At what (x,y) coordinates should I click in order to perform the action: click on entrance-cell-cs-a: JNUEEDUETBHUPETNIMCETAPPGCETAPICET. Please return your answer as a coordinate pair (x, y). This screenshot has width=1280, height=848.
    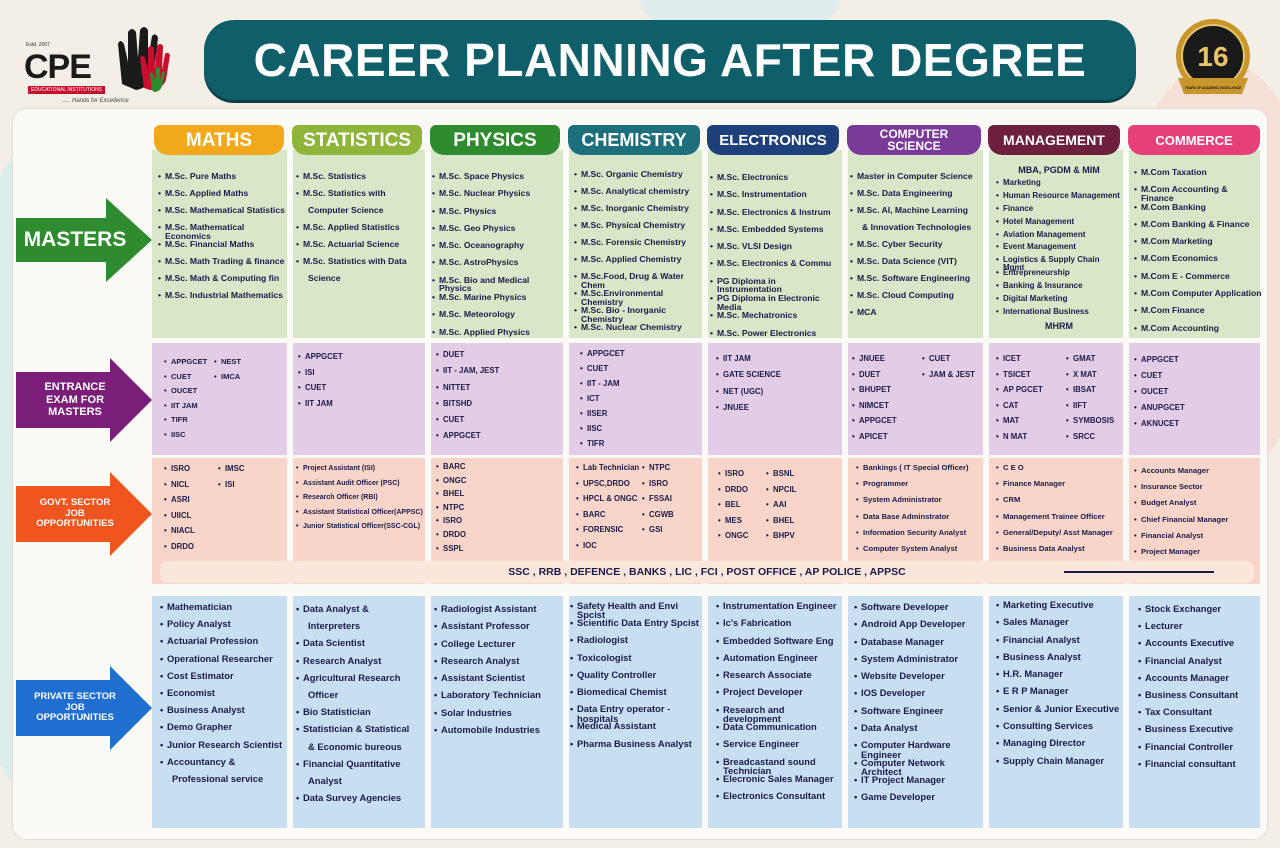
    Looking at the image, I should click on (887, 401).